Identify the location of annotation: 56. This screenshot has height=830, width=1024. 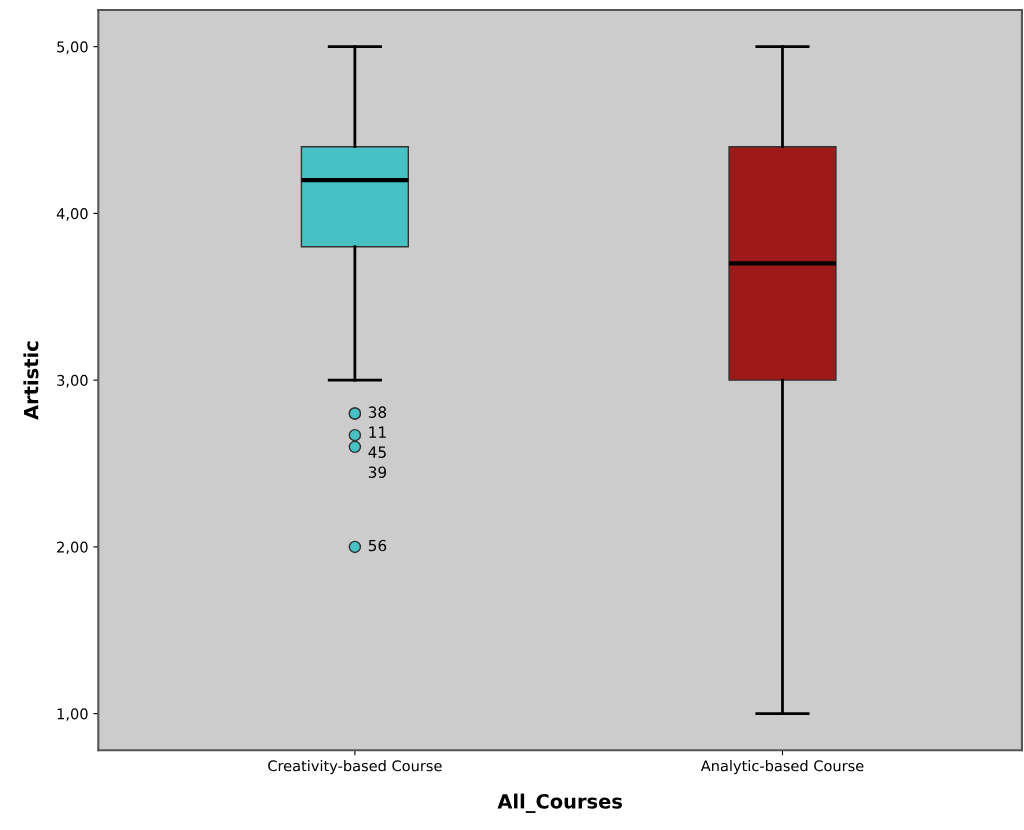
(377, 545).